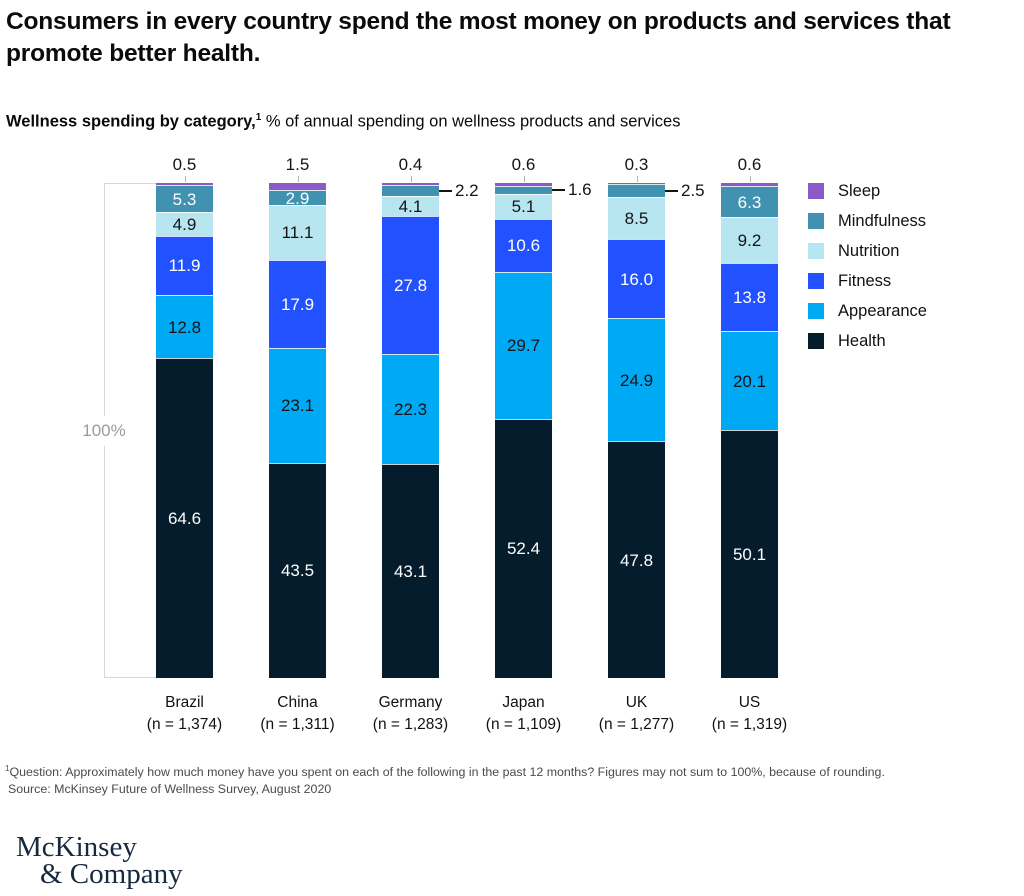  I want to click on value-label-appearance-japan: 29.7, so click(523, 346).